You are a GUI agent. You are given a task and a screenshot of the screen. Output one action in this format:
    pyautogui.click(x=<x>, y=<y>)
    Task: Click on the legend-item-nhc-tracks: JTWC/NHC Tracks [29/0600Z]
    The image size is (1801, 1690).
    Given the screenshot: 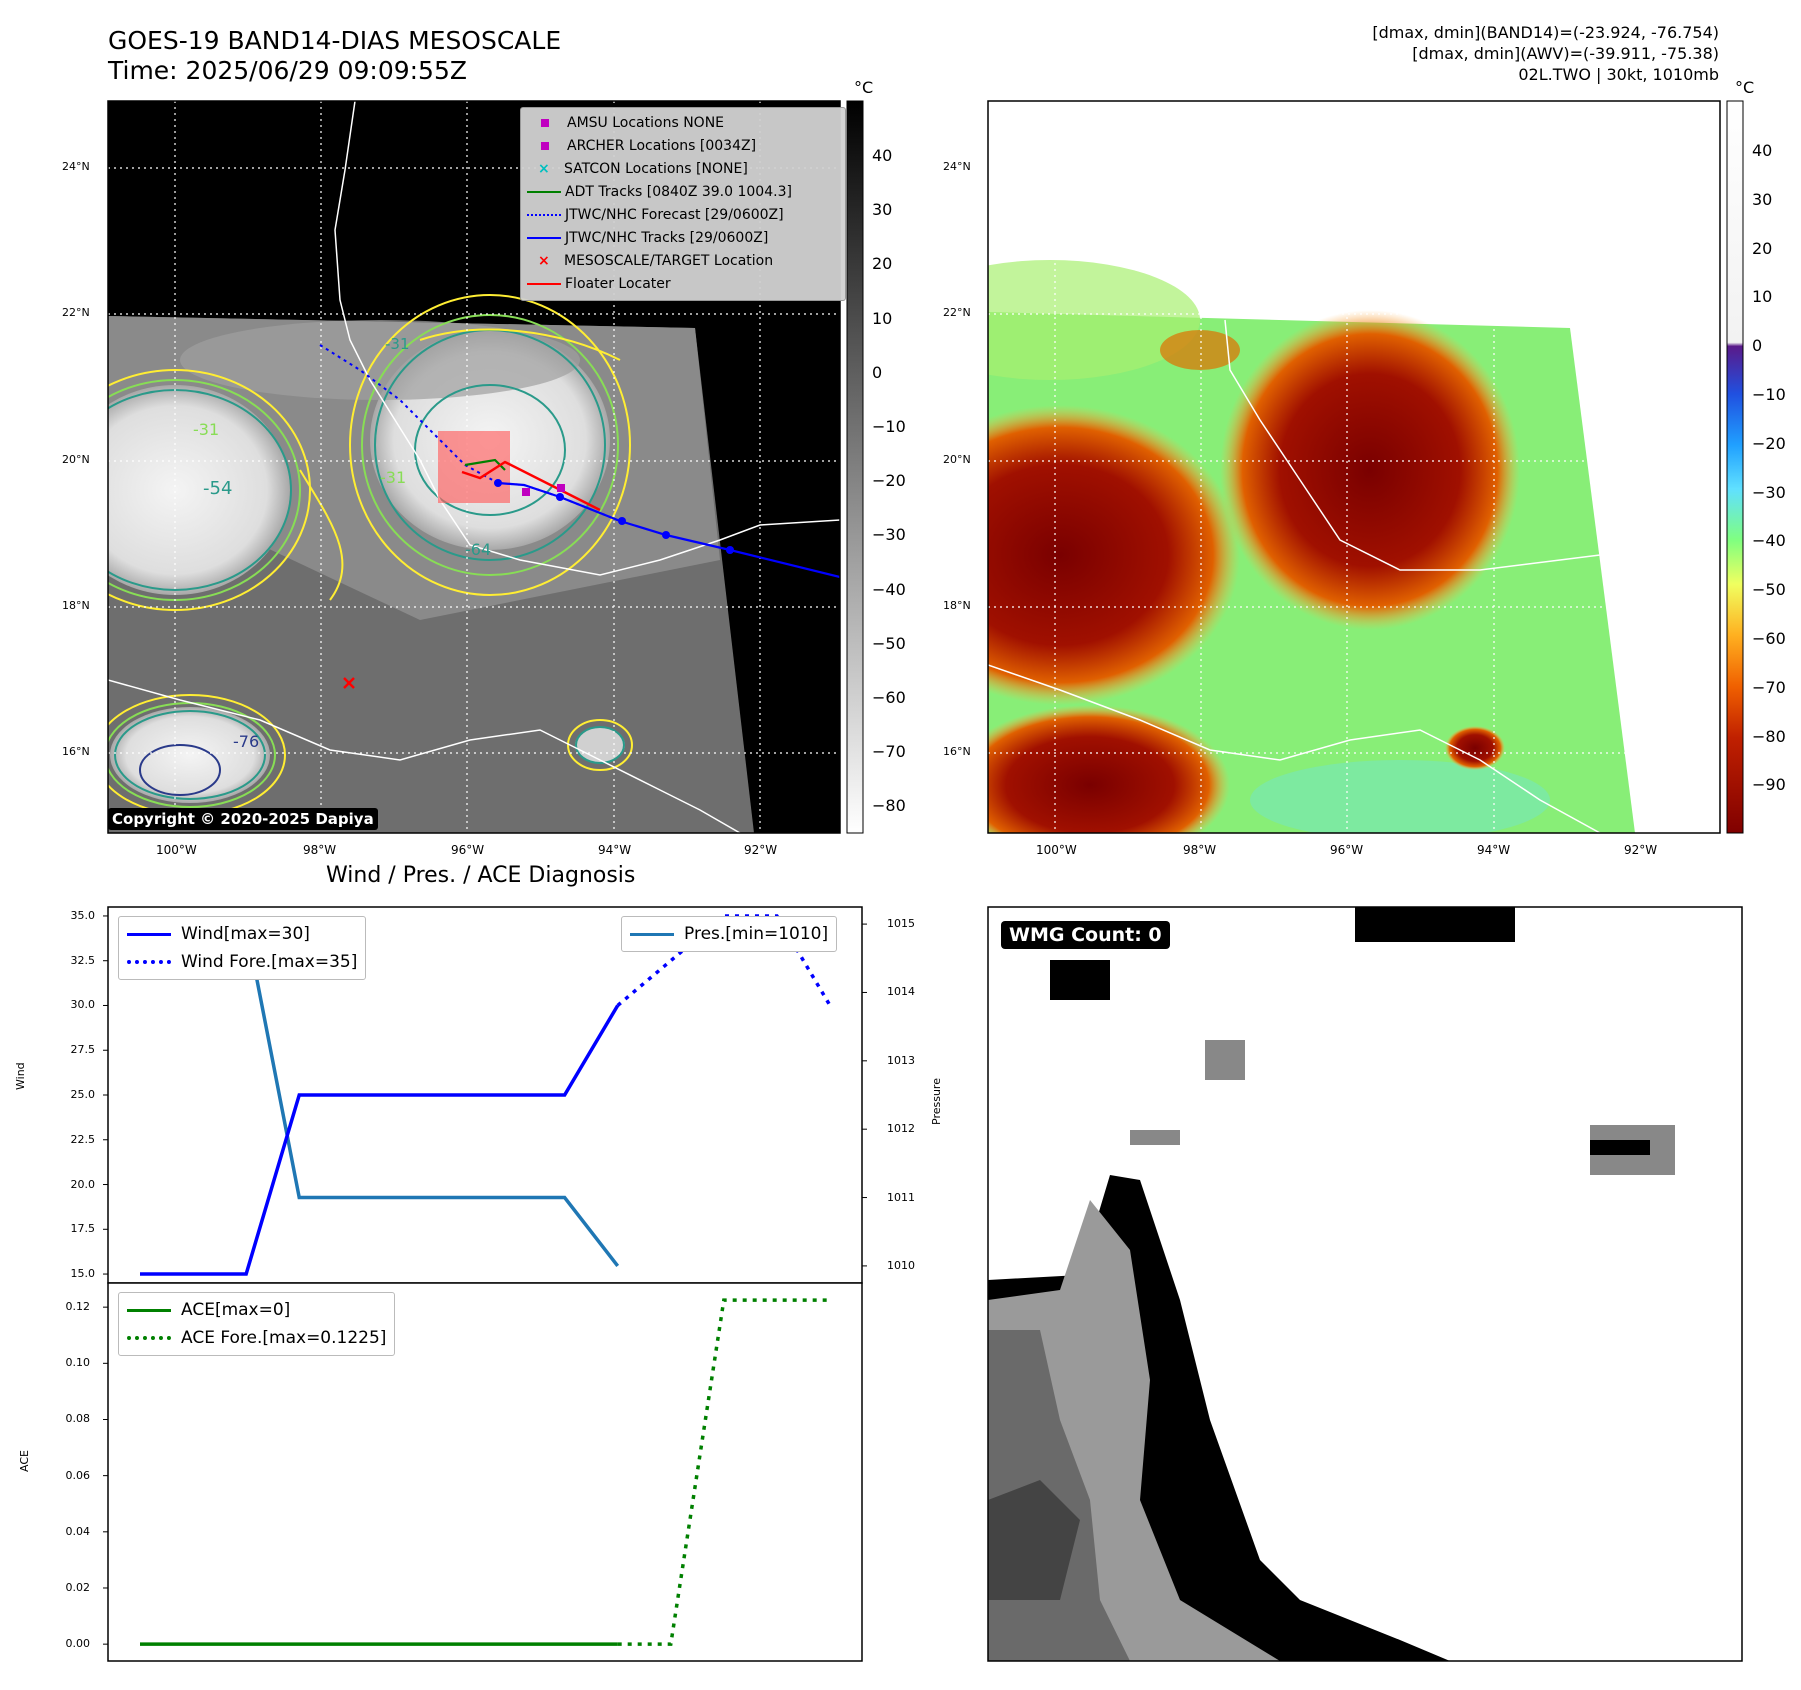 What is the action you would take?
    pyautogui.click(x=683, y=238)
    